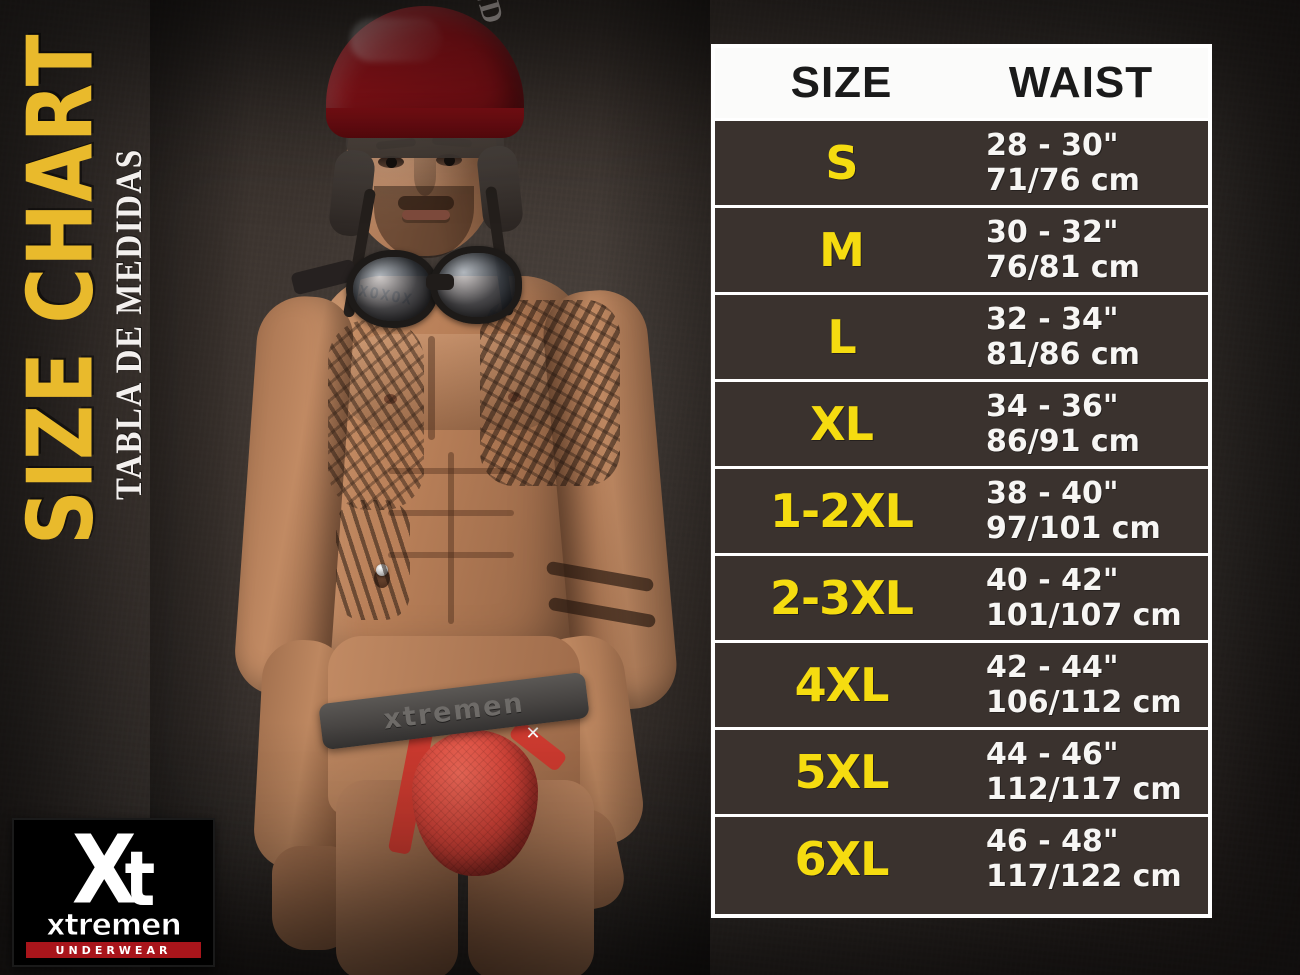 The width and height of the screenshot is (1300, 975). I want to click on logo-t-letter: t, so click(140, 880).